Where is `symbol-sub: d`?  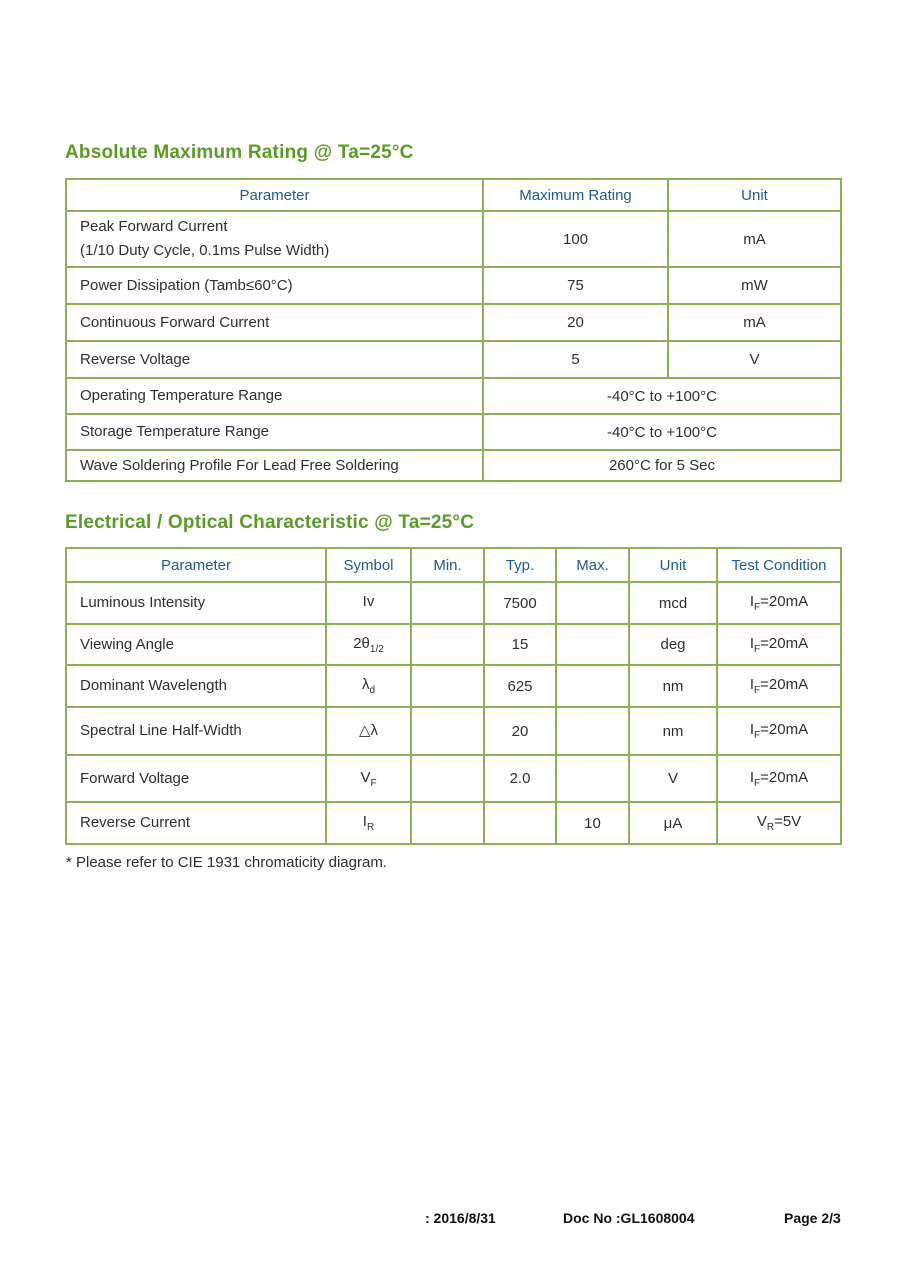
symbol-sub: d is located at coordinates (372, 690).